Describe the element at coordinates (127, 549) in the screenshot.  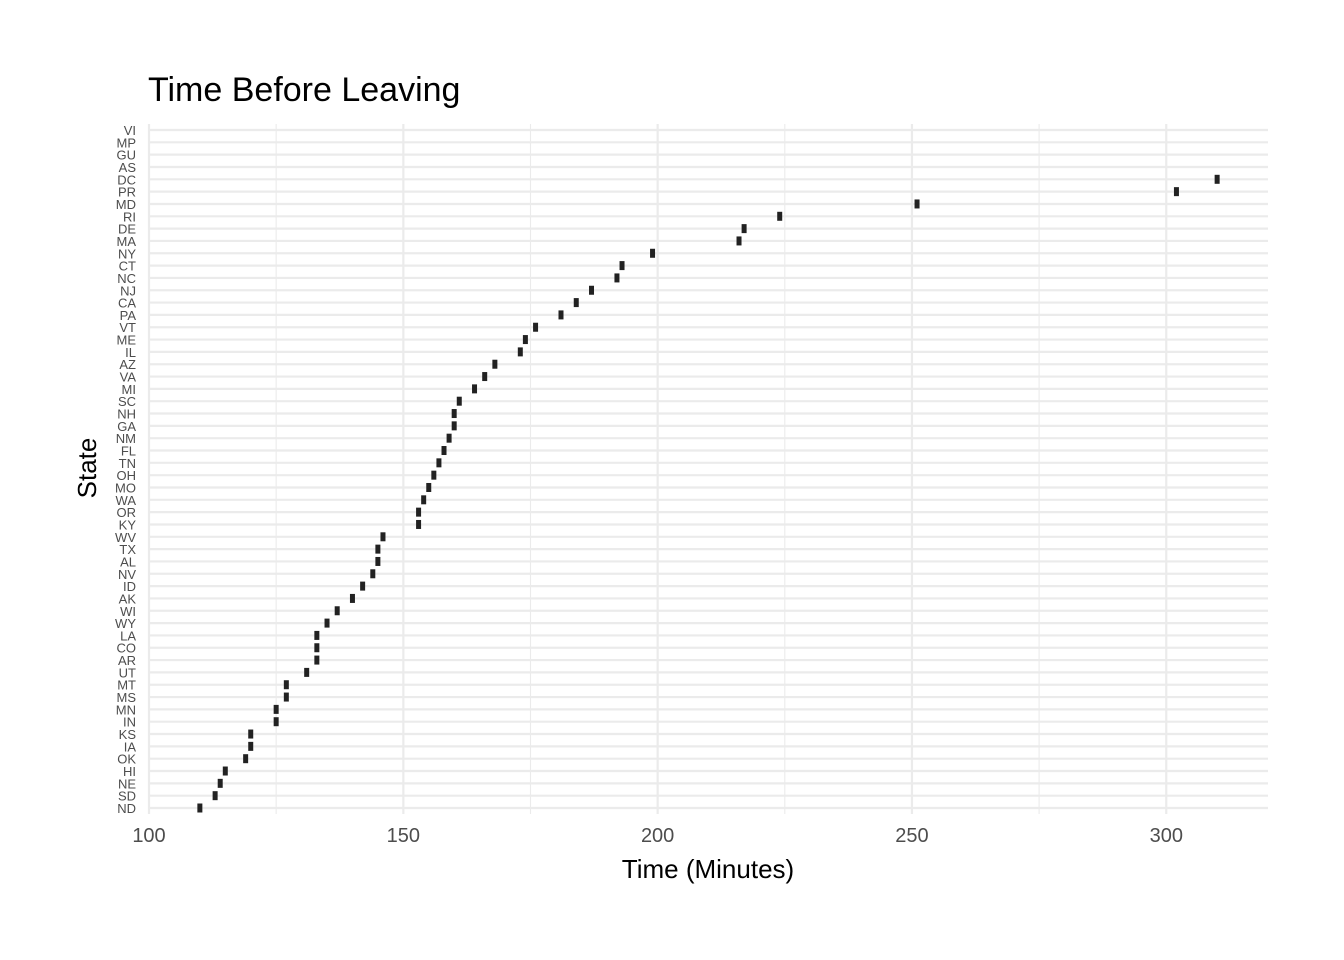
I see `y-tick-label: TX` at that location.